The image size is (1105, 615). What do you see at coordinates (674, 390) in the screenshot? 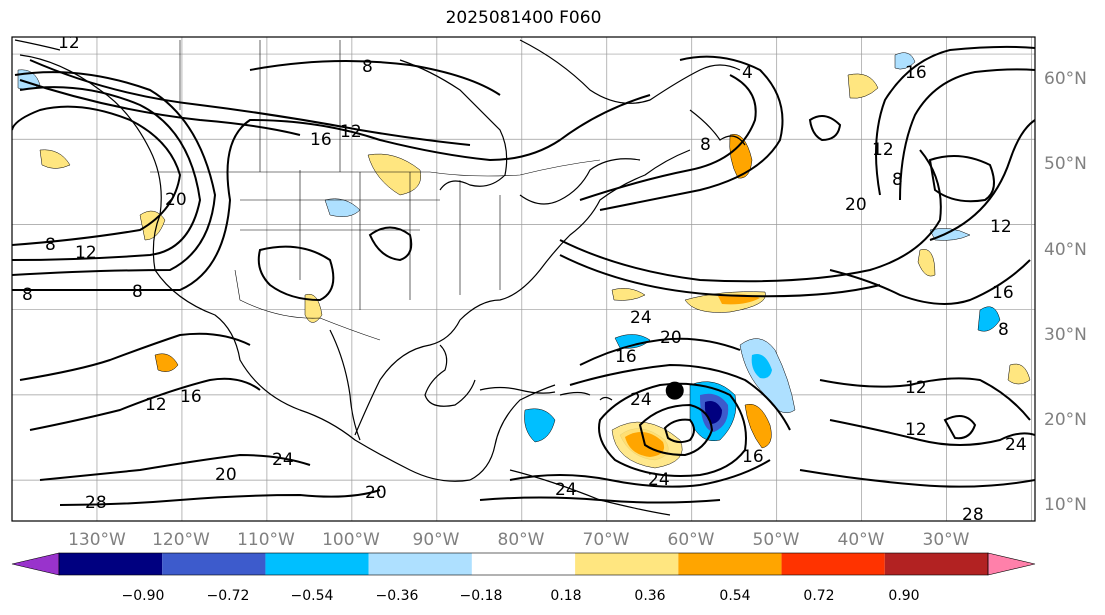
I see `storm-center-marker` at bounding box center [674, 390].